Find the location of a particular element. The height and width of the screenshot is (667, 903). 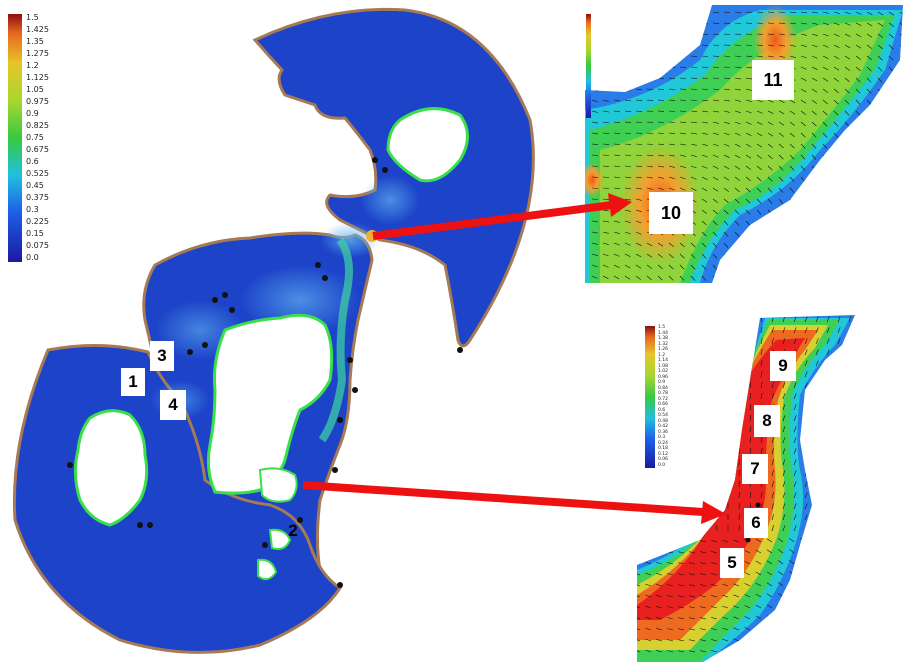

point-label-6: 6 is located at coordinates (756, 523).